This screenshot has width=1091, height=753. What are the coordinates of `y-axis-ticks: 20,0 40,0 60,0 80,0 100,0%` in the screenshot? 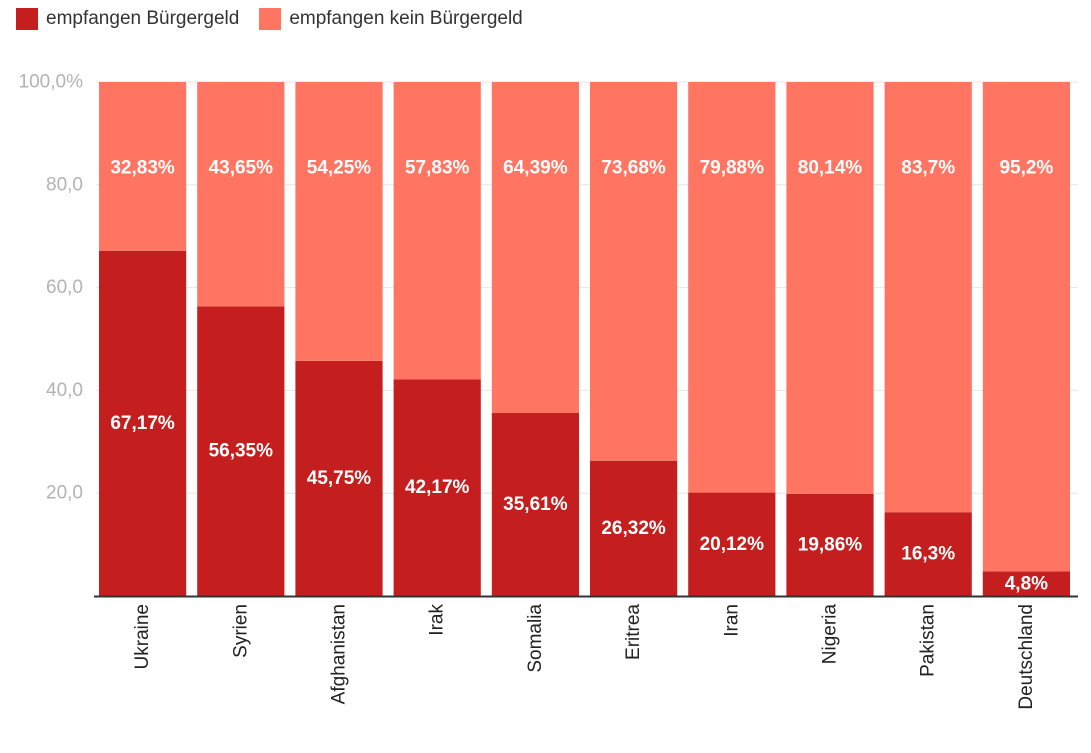 It's located at (51, 288).